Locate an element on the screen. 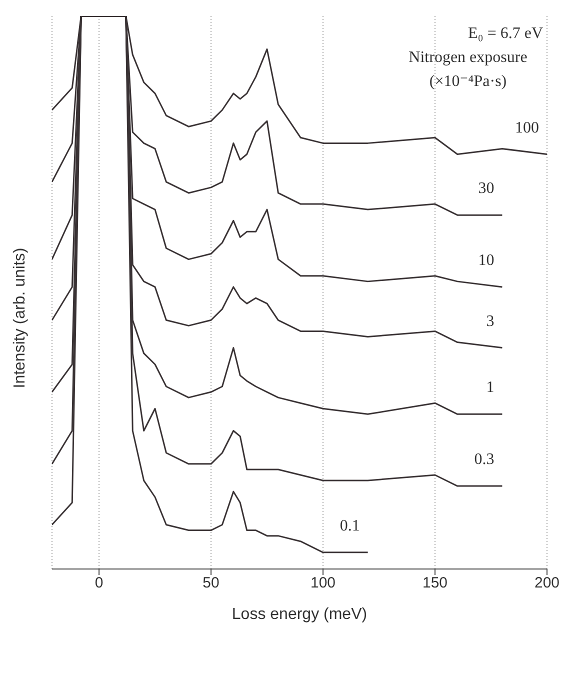 Image resolution: width=573 pixels, height=677 pixels. x-tick-label: 50 is located at coordinates (211, 583).